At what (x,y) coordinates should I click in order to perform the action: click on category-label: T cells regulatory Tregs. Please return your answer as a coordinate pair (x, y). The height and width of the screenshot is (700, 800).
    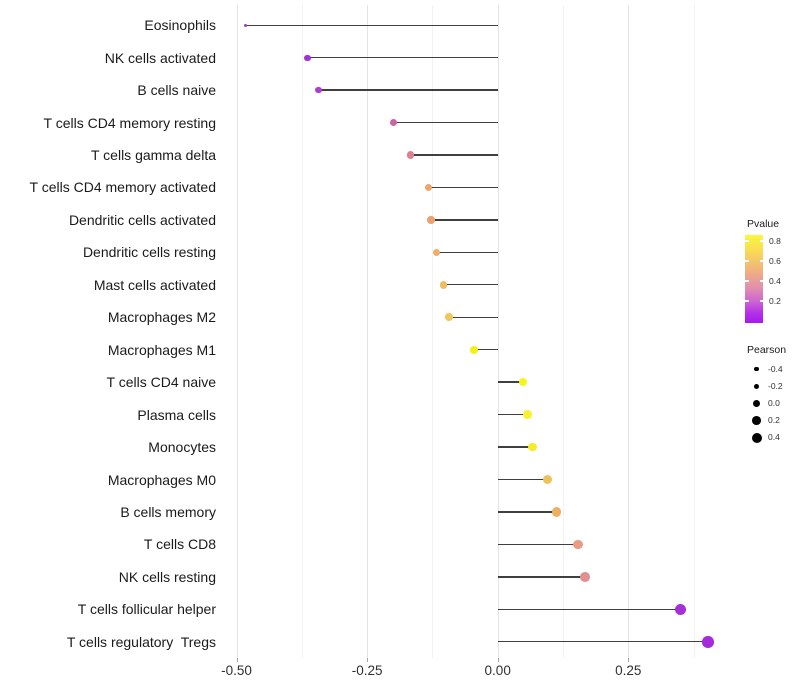
    Looking at the image, I should click on (141, 641).